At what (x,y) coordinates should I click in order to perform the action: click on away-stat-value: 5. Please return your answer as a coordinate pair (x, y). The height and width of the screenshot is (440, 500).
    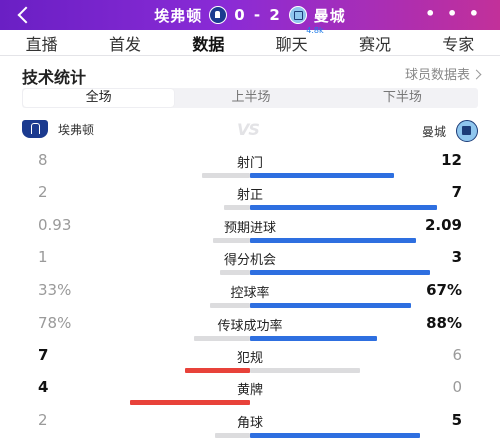
    Looking at the image, I should click on (456, 420).